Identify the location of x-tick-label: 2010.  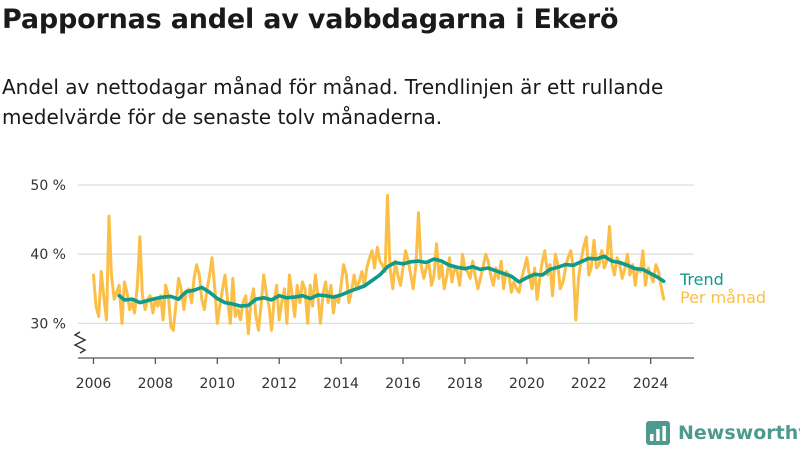
(217, 384).